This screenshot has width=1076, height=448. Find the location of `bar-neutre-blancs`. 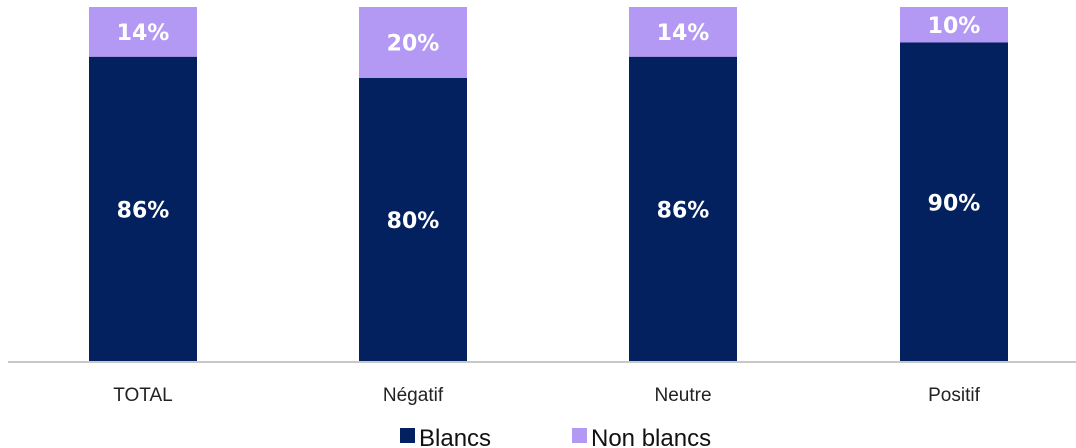

bar-neutre-blancs is located at coordinates (683, 209).